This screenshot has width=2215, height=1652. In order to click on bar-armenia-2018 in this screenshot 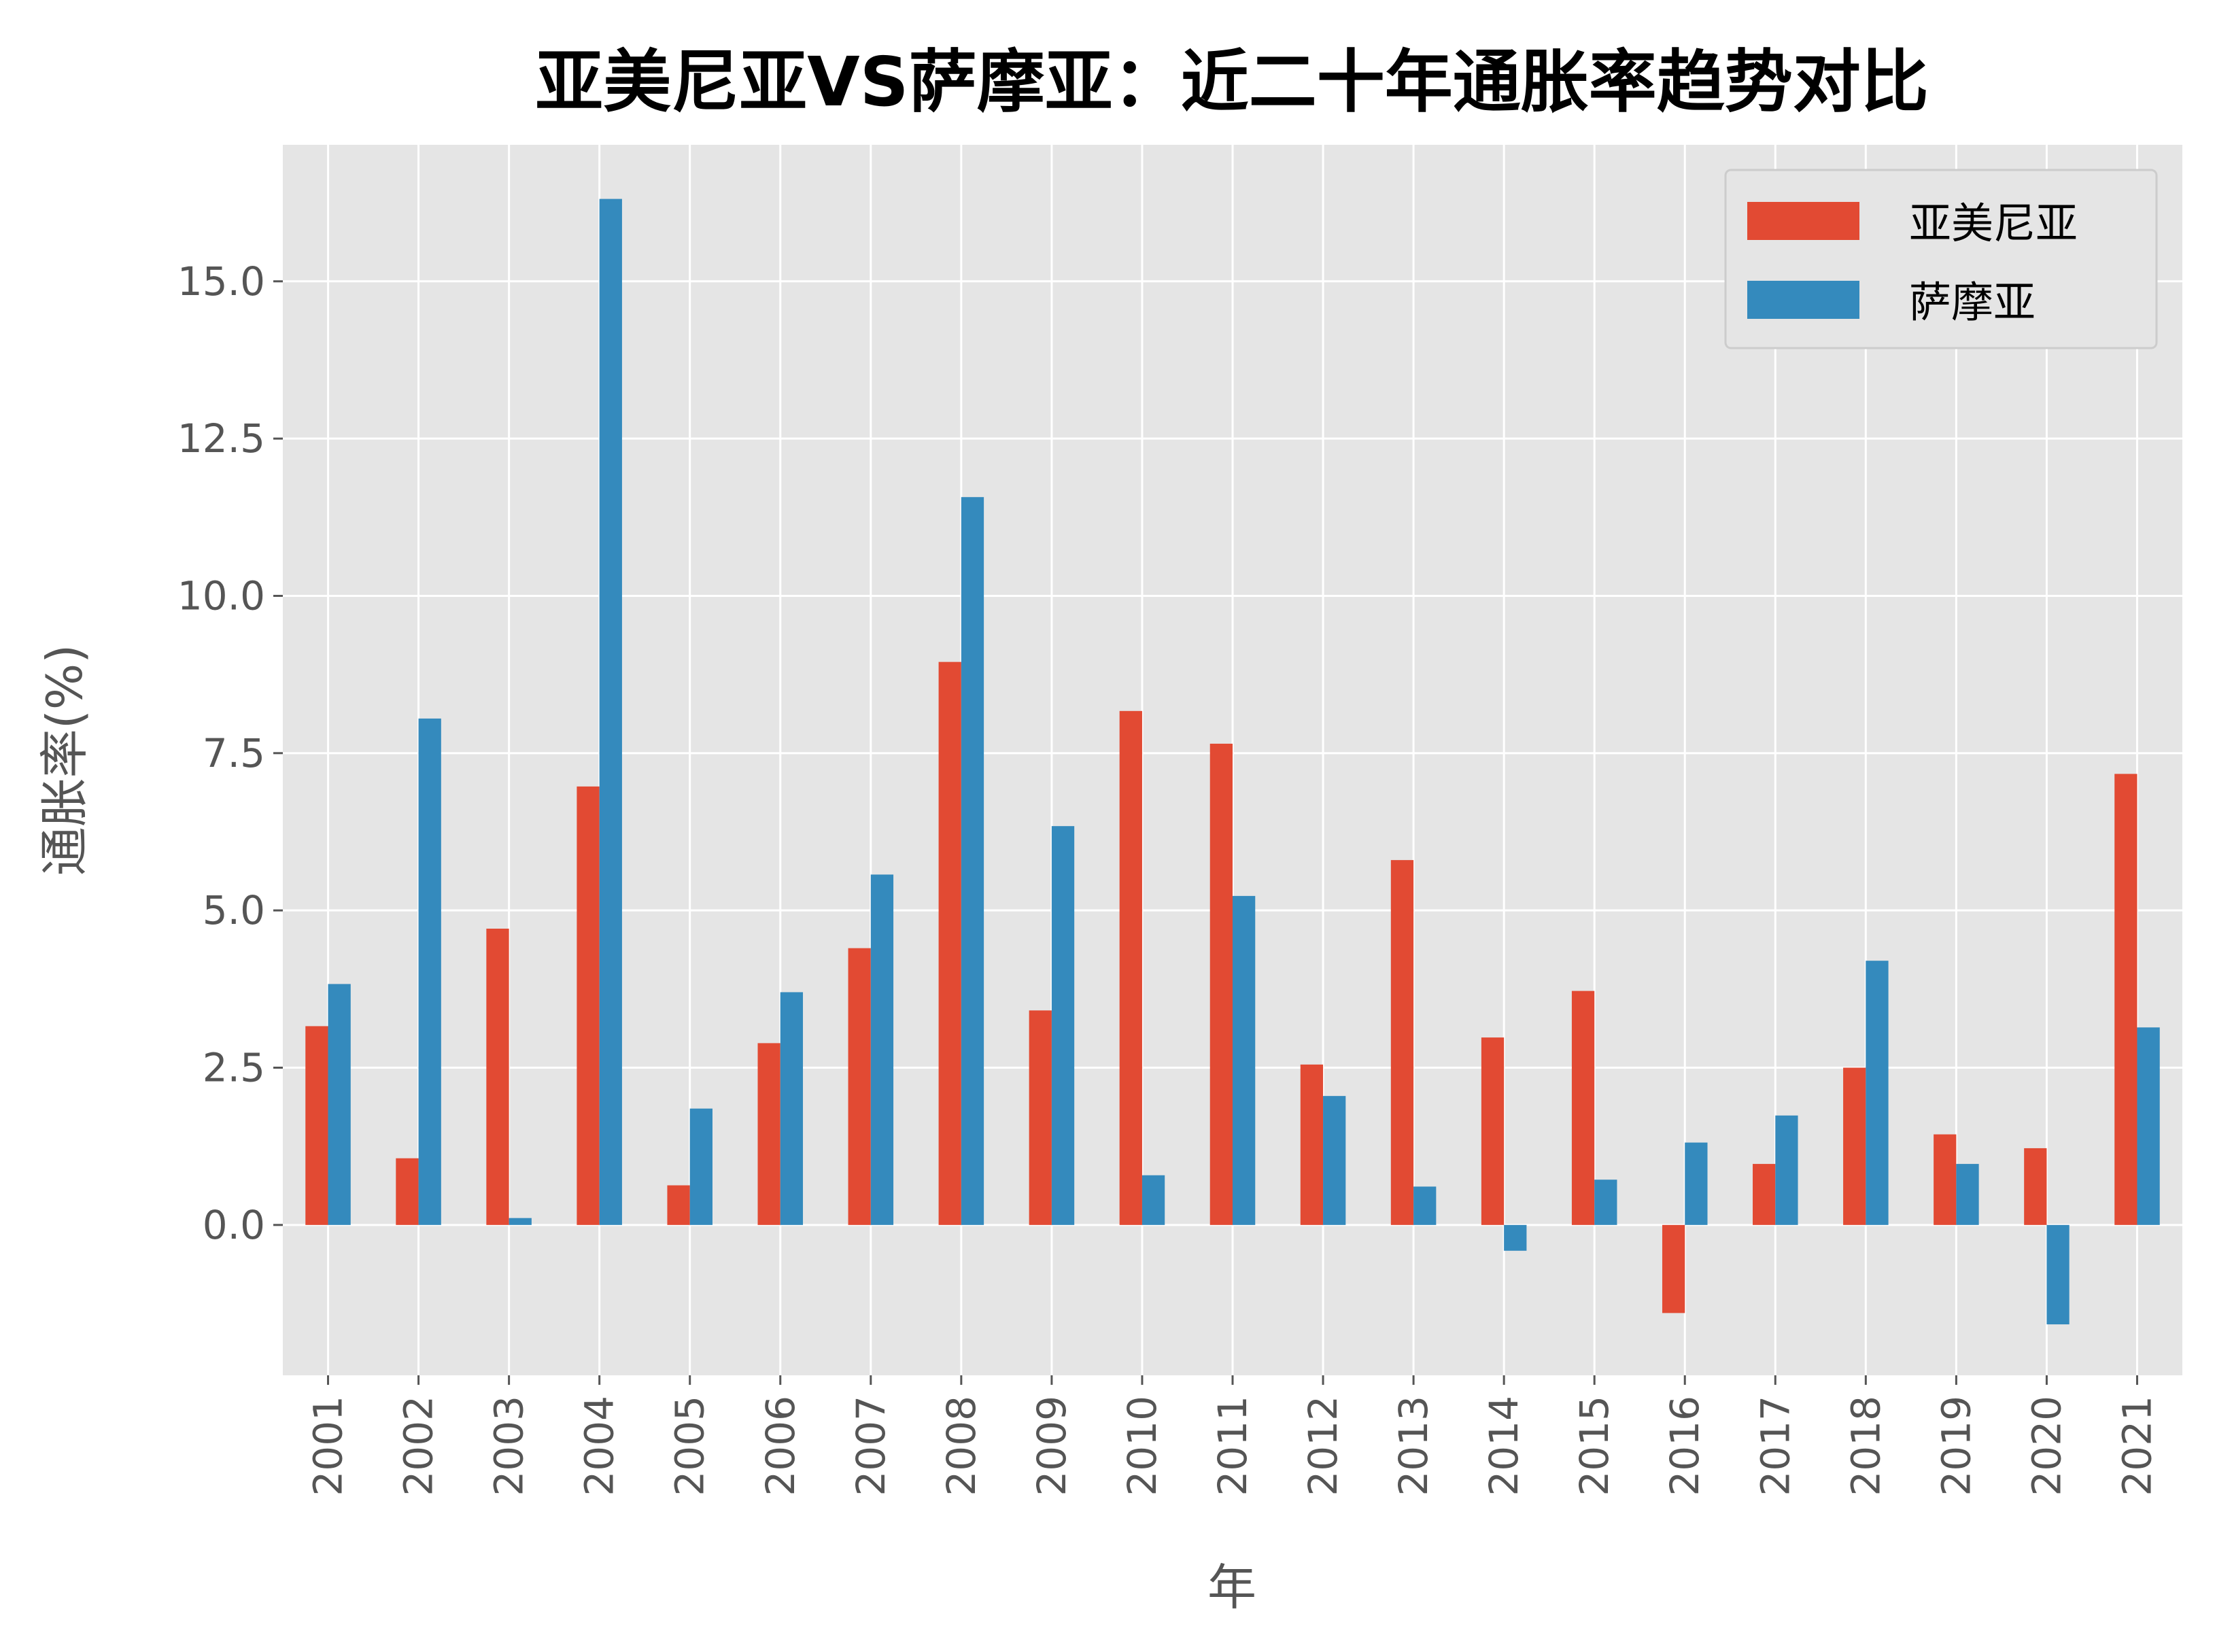, I will do `click(1854, 1146)`.